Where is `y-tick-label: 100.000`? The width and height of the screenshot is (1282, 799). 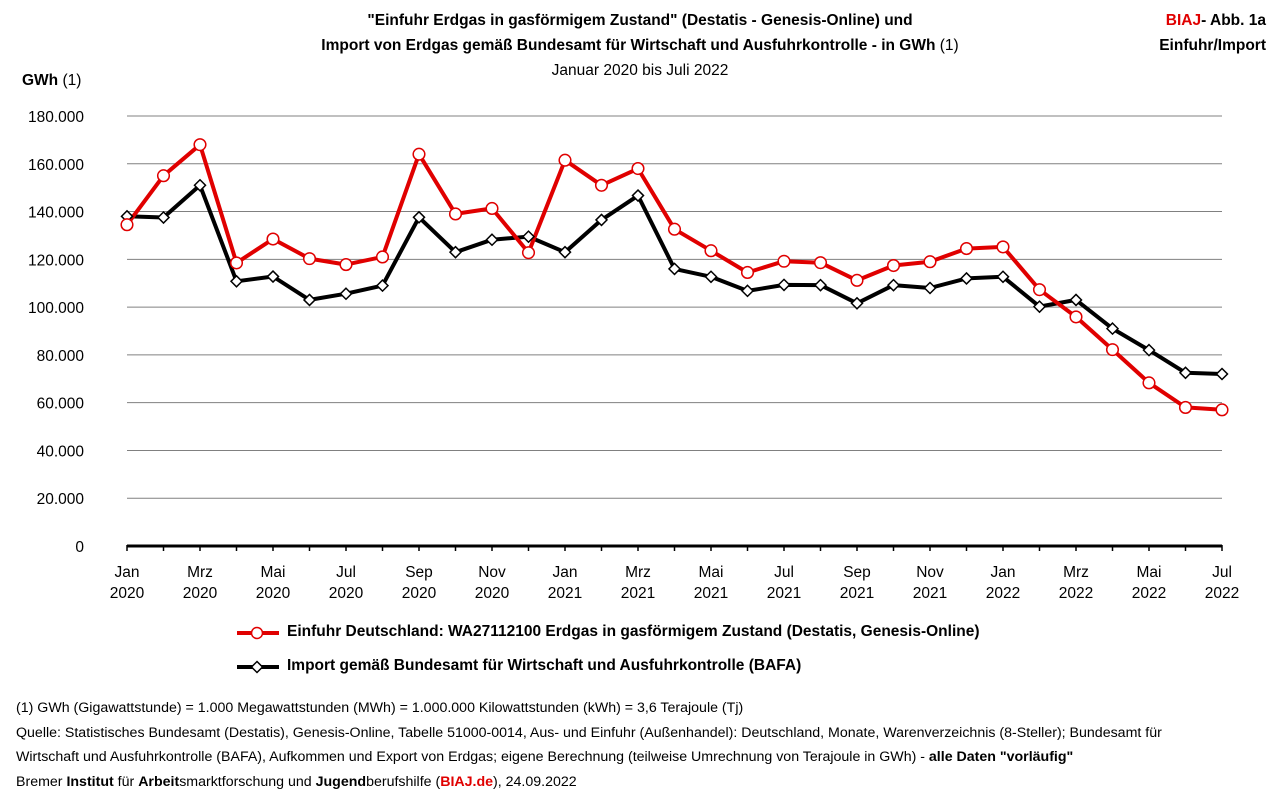
y-tick-label: 100.000 is located at coordinates (56, 308).